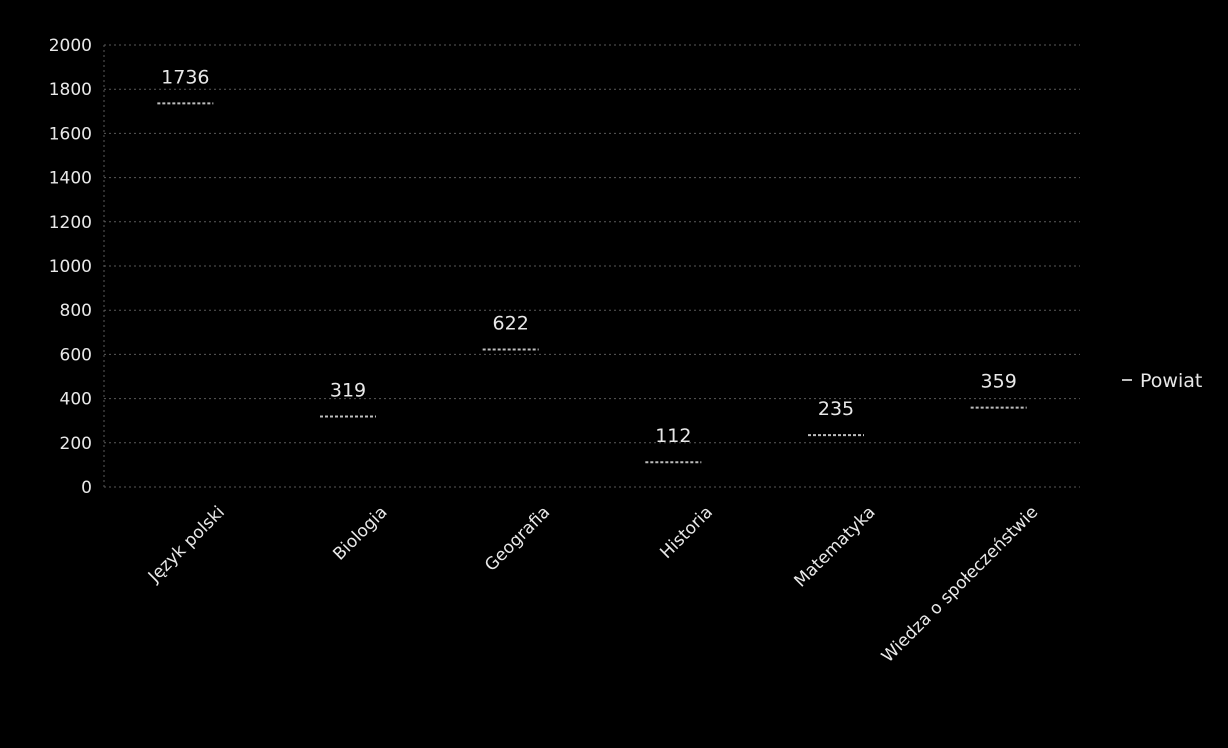  Describe the element at coordinates (186, 544) in the screenshot. I see `x-tick-label: Język polski` at that location.